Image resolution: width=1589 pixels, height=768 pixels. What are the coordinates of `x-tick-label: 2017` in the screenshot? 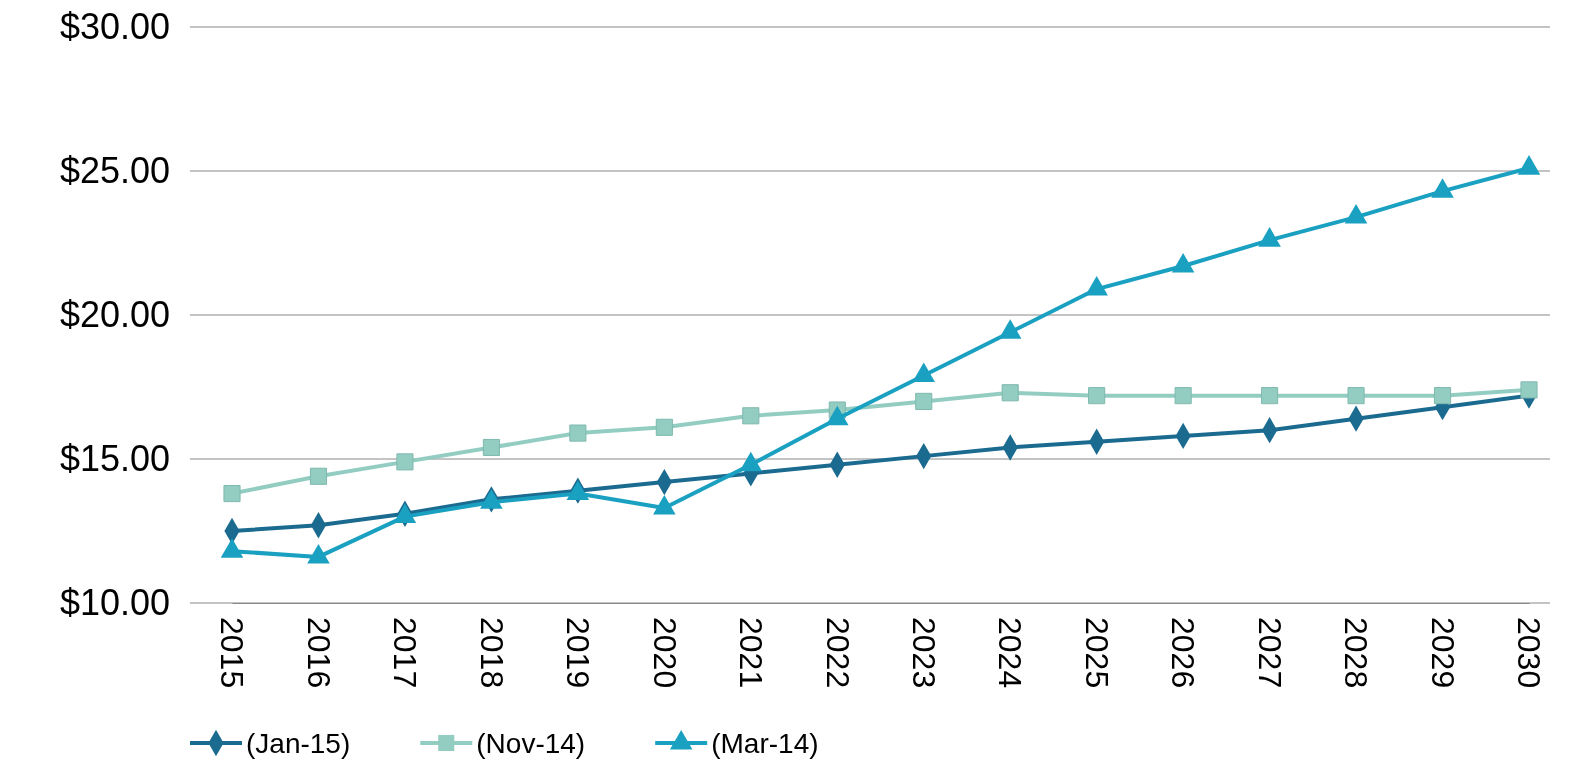 It's located at (405, 653).